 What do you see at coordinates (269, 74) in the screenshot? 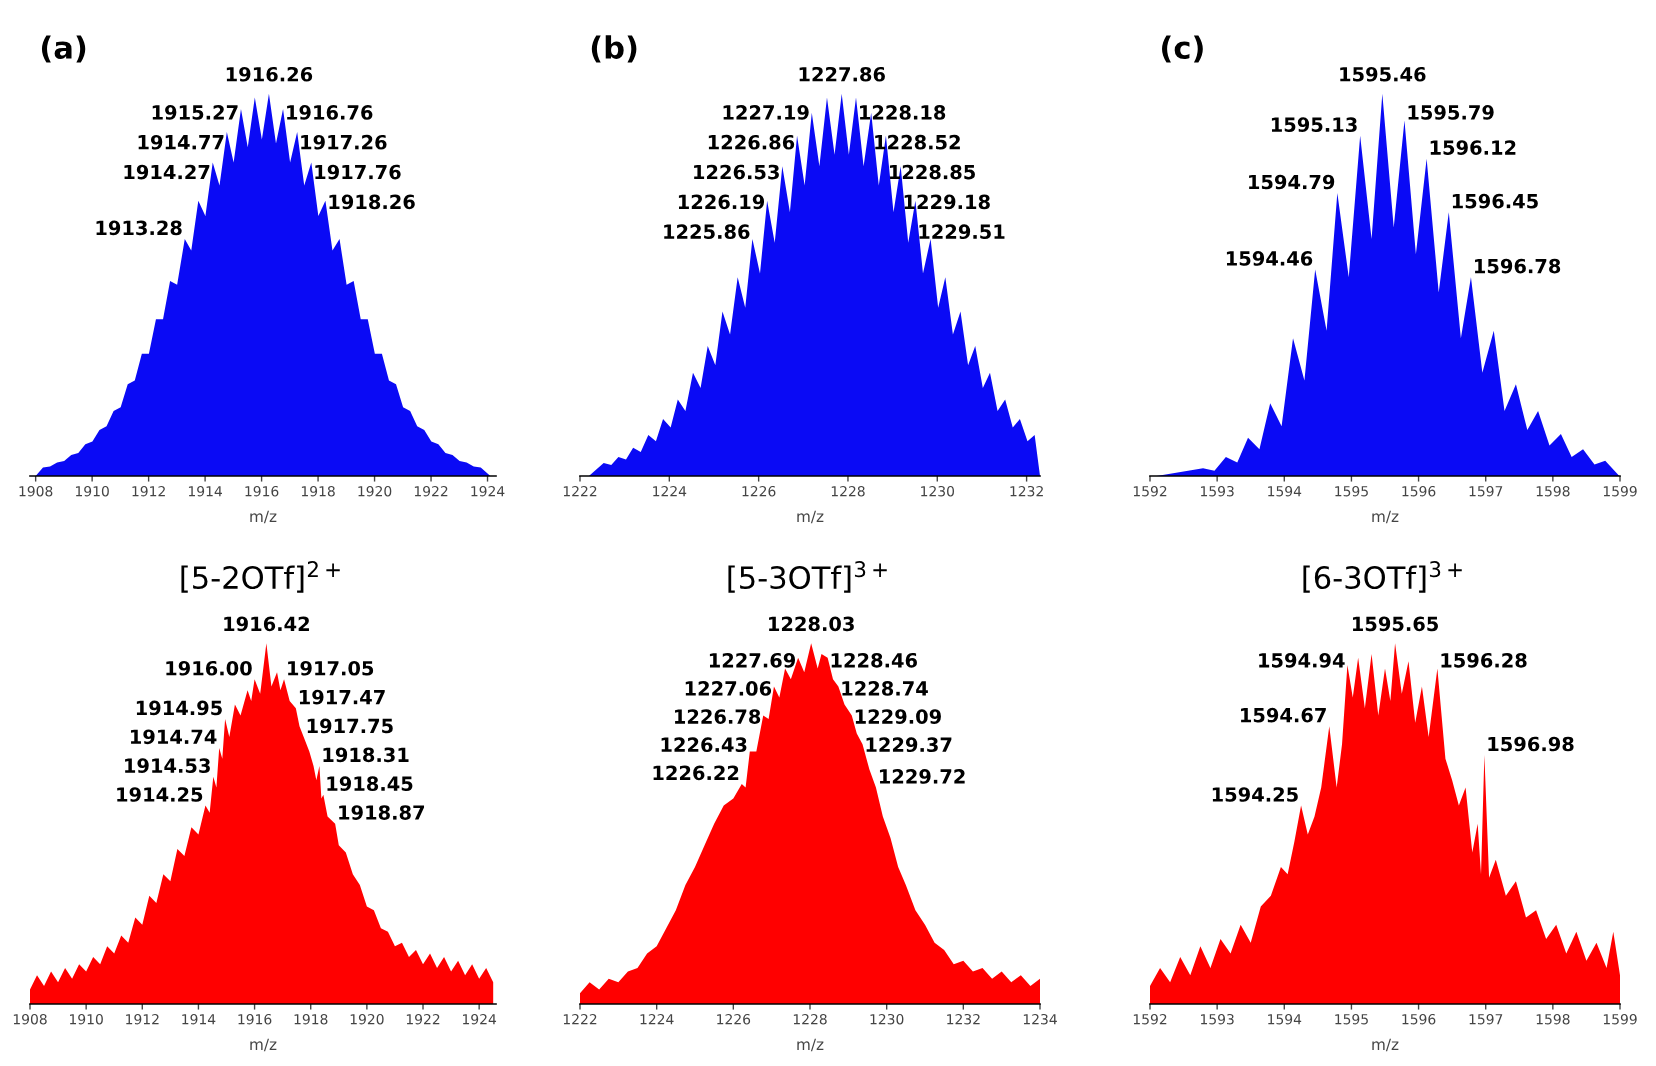
I see `annotation: 1916.26` at bounding box center [269, 74].